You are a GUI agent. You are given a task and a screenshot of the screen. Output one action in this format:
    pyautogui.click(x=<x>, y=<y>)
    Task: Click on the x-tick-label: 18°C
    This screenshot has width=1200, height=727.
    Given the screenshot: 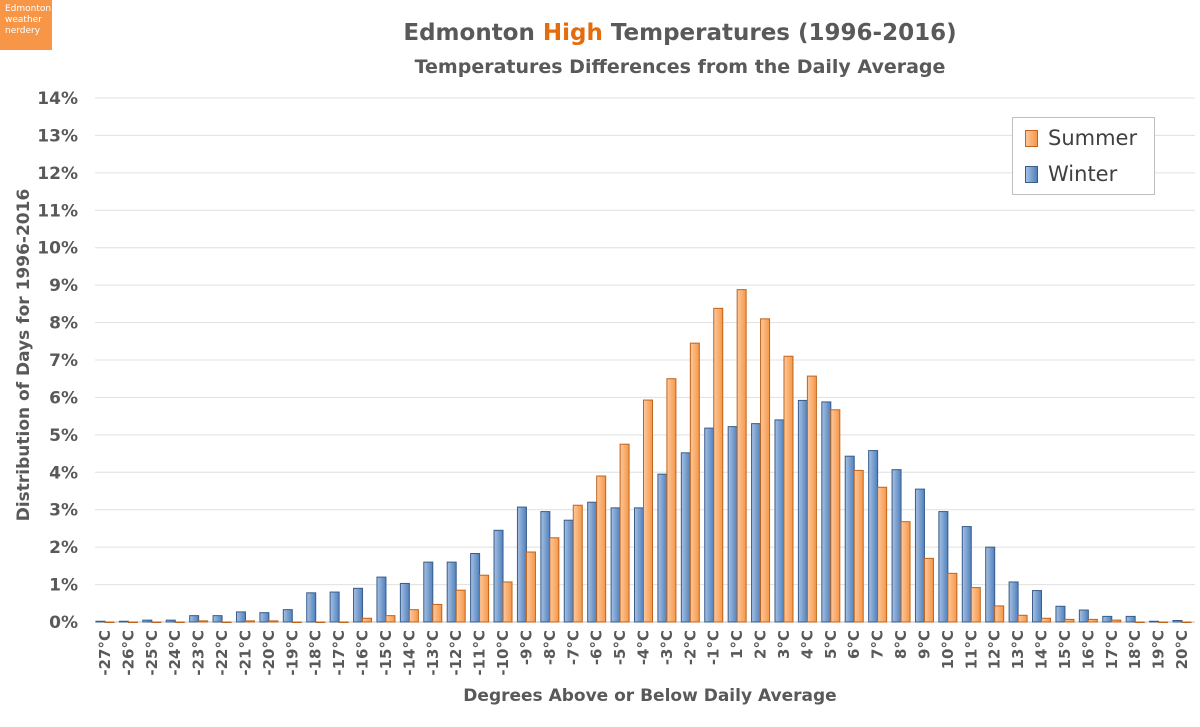 What is the action you would take?
    pyautogui.click(x=1135, y=649)
    